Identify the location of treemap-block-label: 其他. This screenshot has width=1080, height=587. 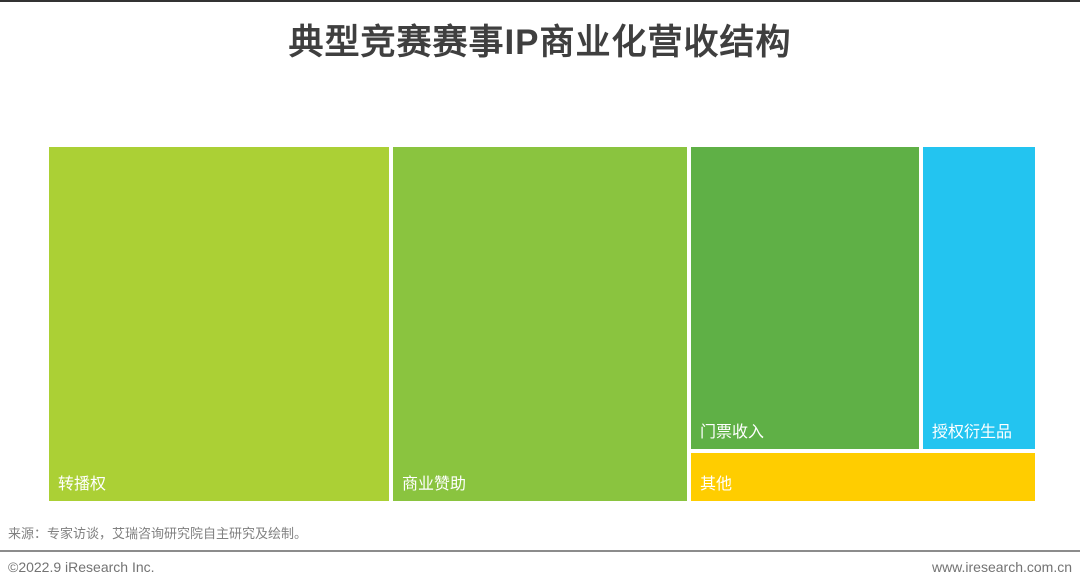
(716, 484).